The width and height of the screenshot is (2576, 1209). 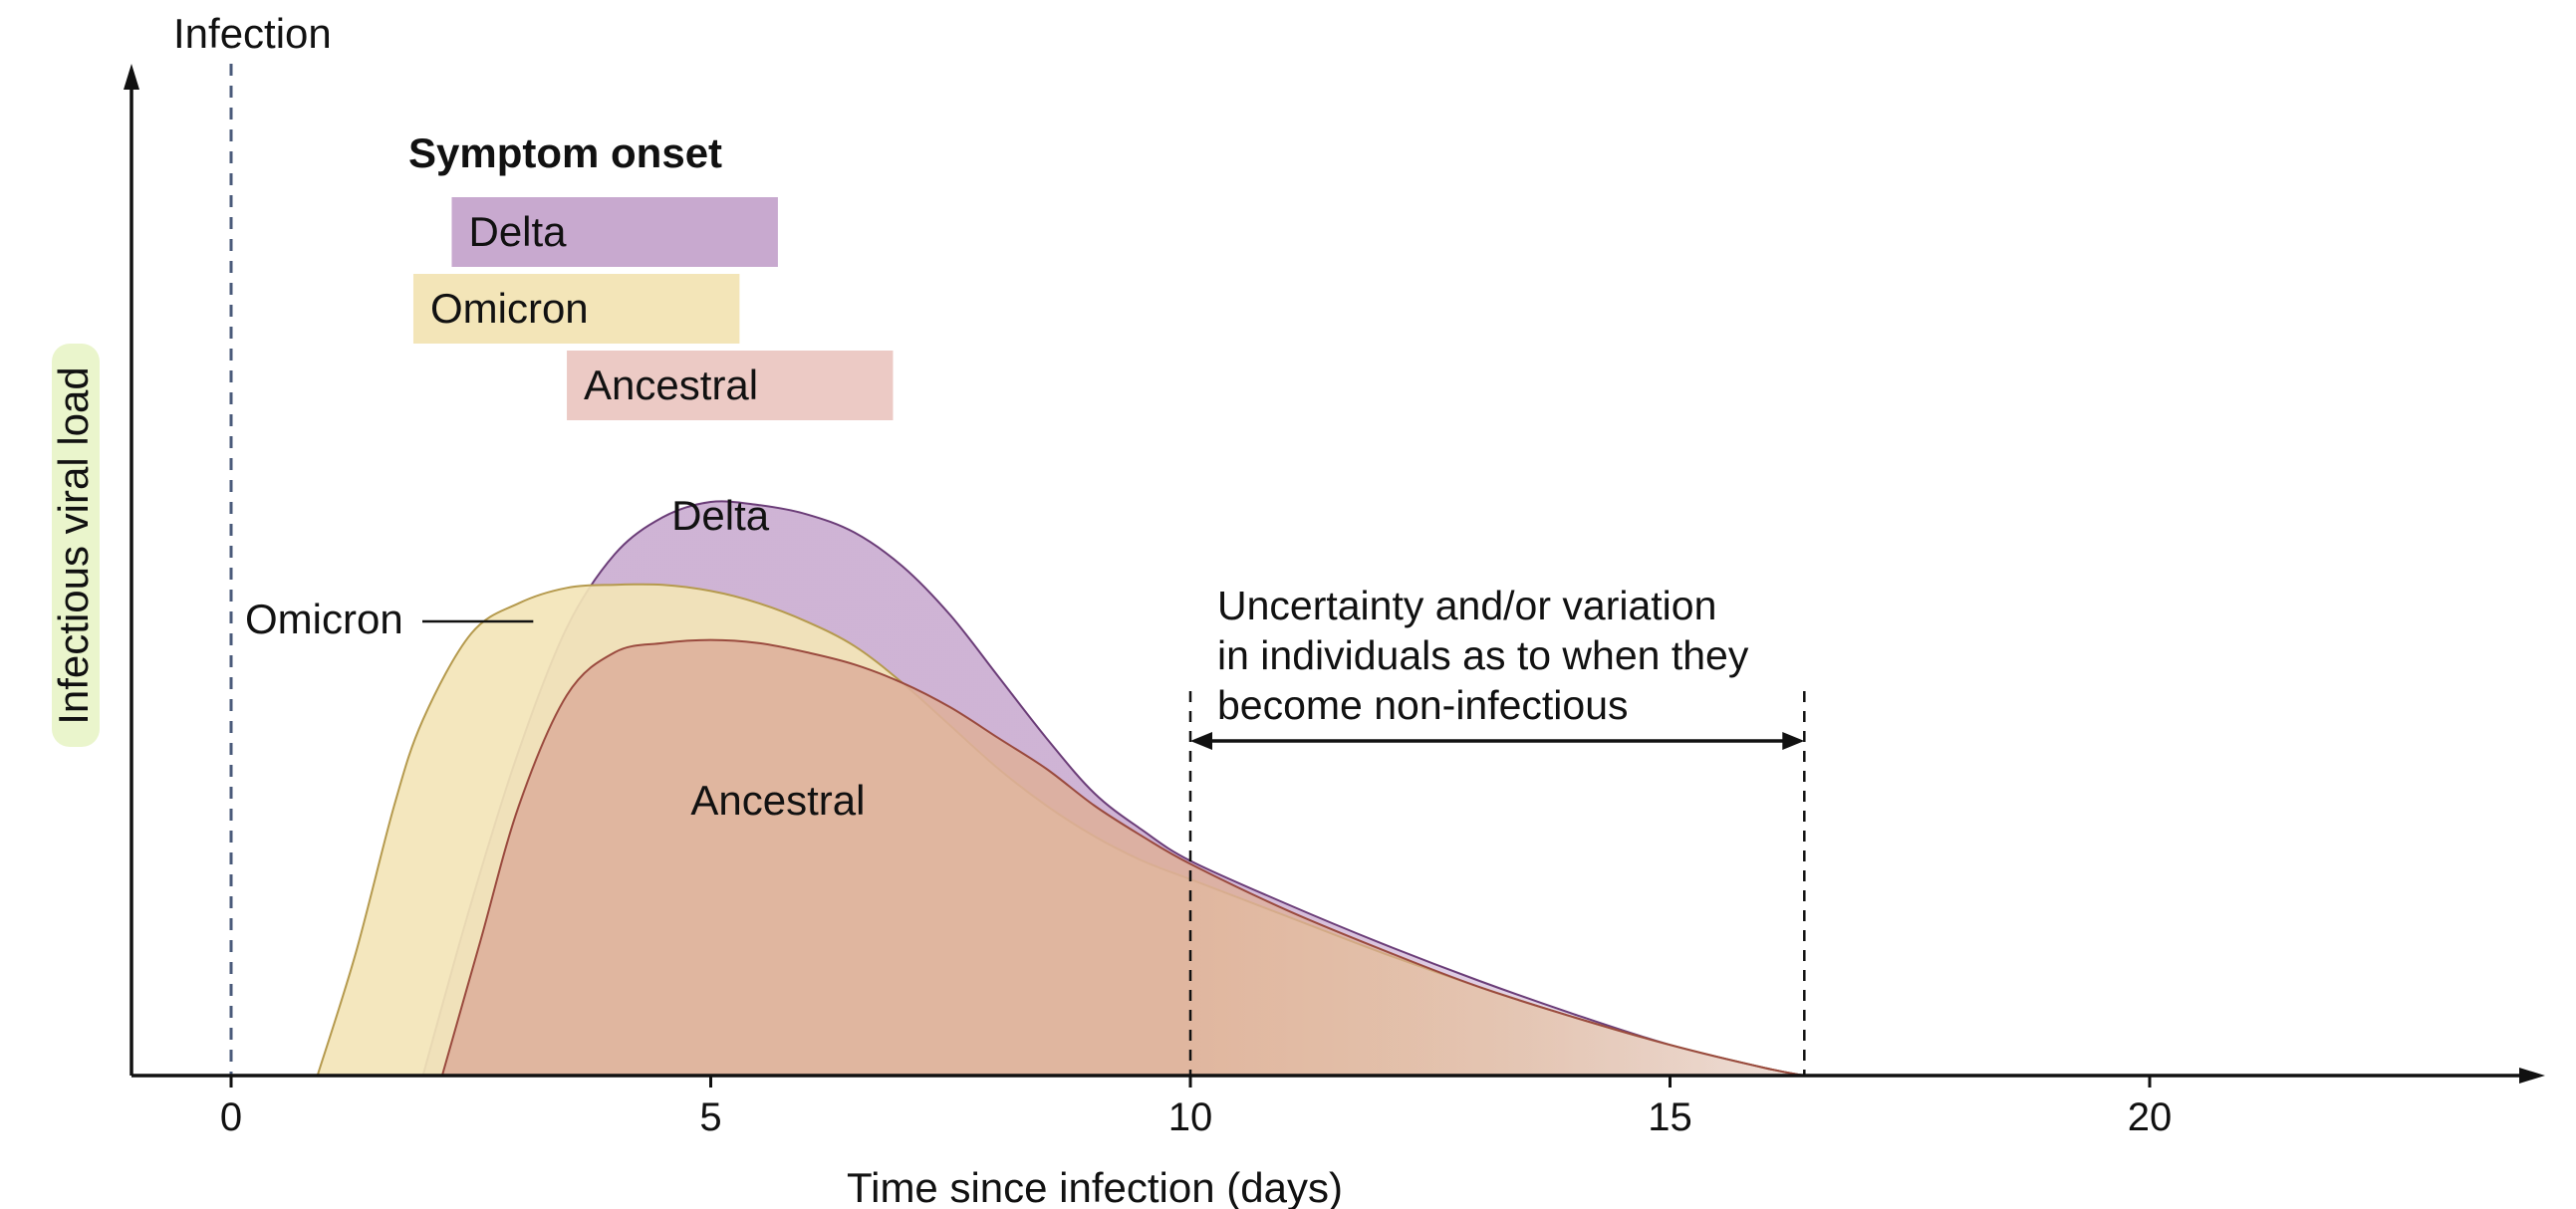 I want to click on symptom-onset-title: Symptom onset, so click(x=565, y=152).